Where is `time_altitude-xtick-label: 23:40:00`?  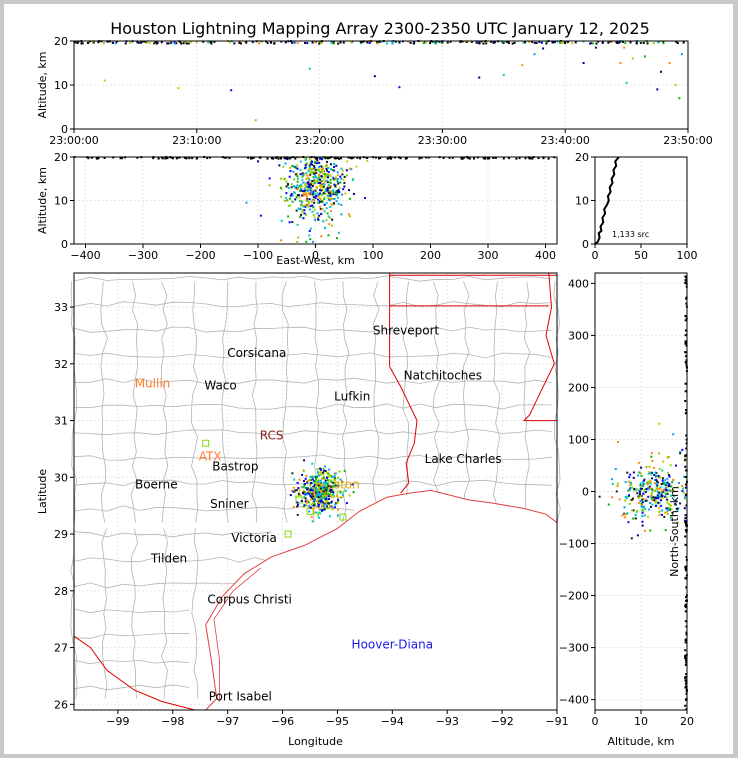 time_altitude-xtick-label: 23:40:00 is located at coordinates (564, 140).